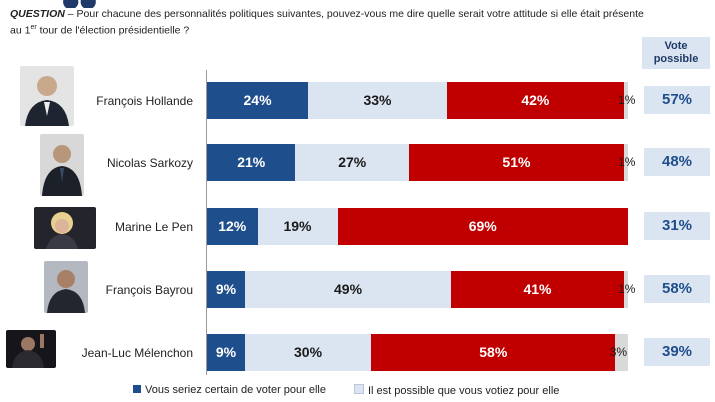 Image resolution: width=715 pixels, height=402 pixels. I want to click on vote-possible-value-nicolas-sarkozy: 48%, so click(677, 162).